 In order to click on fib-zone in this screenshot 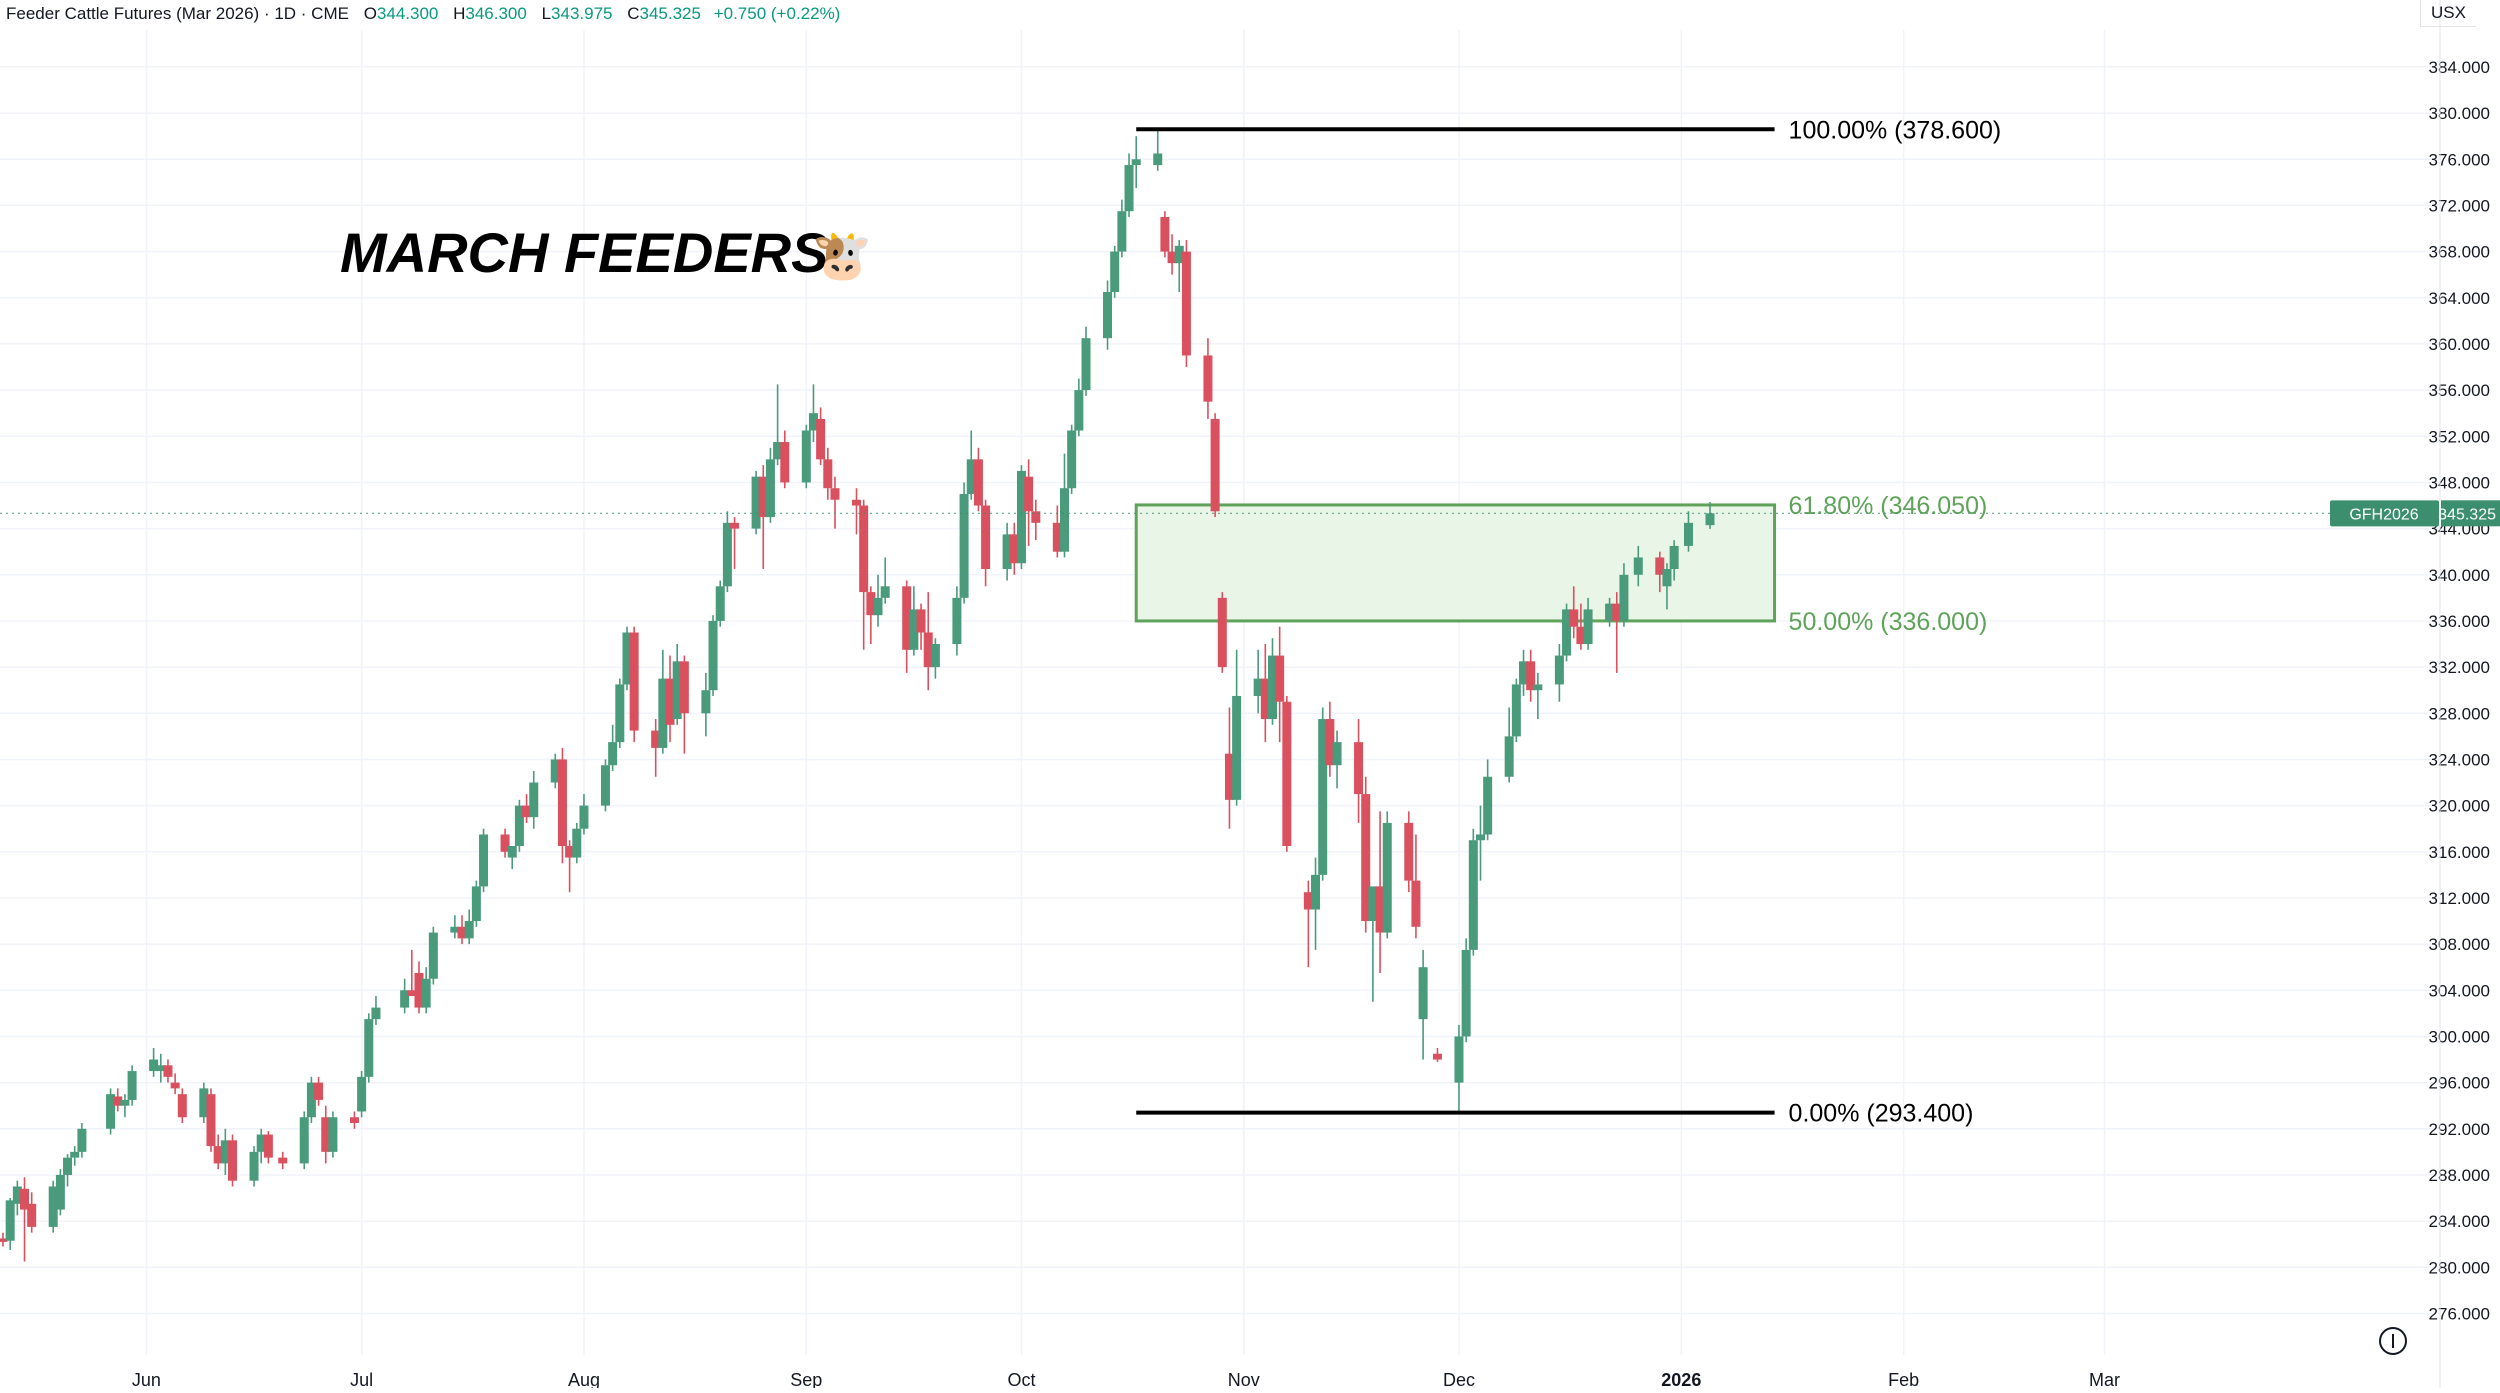, I will do `click(1455, 563)`.